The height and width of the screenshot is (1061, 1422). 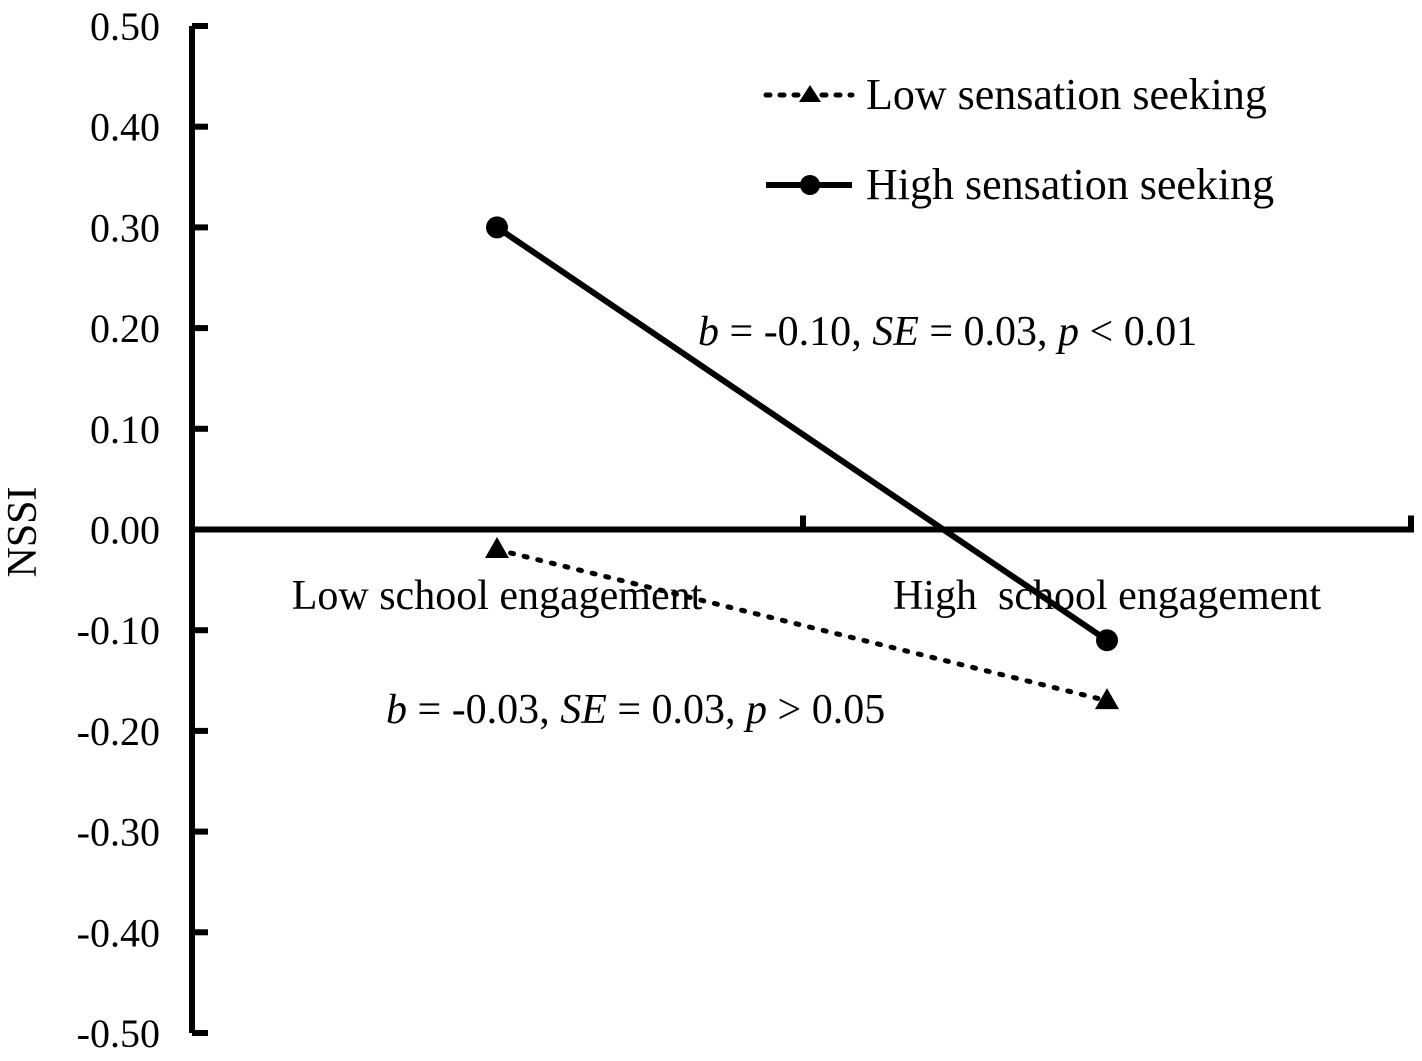 What do you see at coordinates (810, 185) in the screenshot?
I see `legend-circle-marker` at bounding box center [810, 185].